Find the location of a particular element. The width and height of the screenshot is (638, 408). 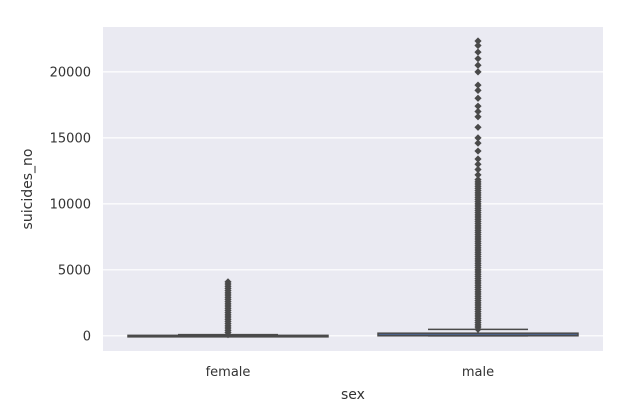

y-tick-label: 5000 is located at coordinates (74, 270).